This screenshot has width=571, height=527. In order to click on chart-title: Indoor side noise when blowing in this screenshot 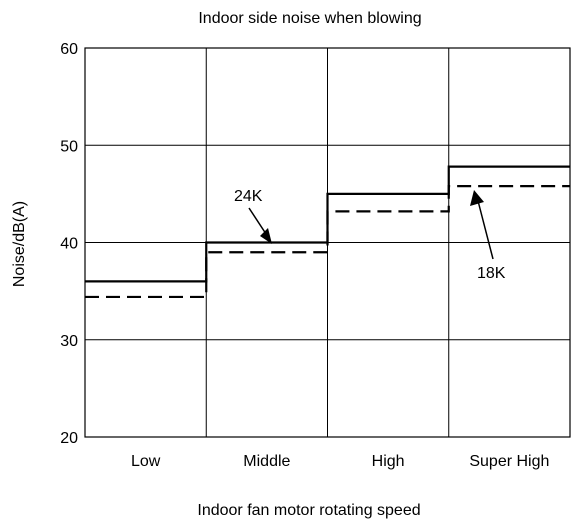, I will do `click(309, 18)`.